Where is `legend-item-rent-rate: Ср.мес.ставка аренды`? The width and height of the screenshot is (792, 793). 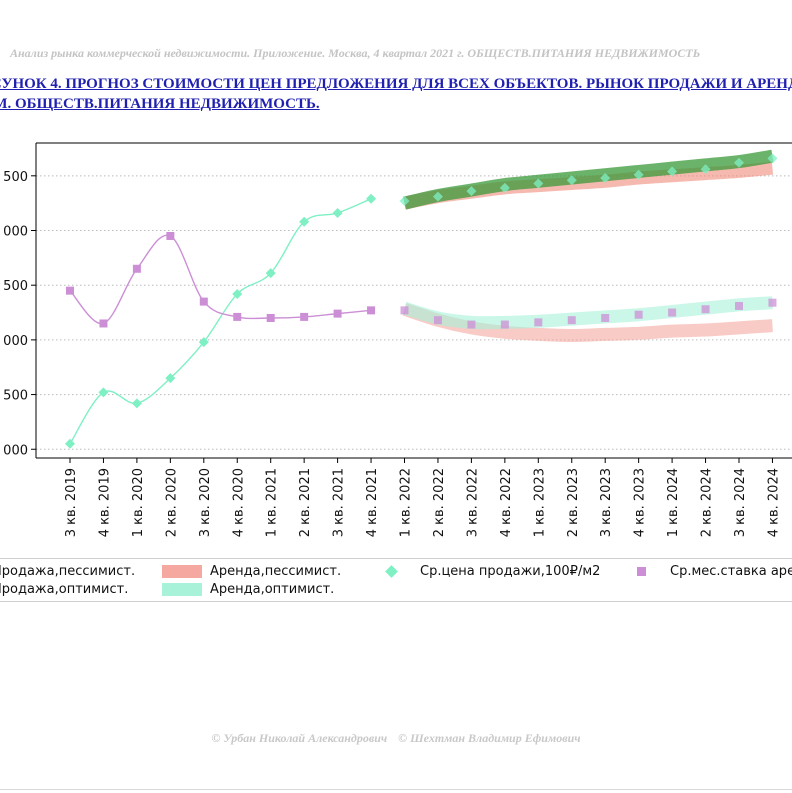
legend-item-rent-rate: Ср.мес.ставка аренды is located at coordinates (707, 571).